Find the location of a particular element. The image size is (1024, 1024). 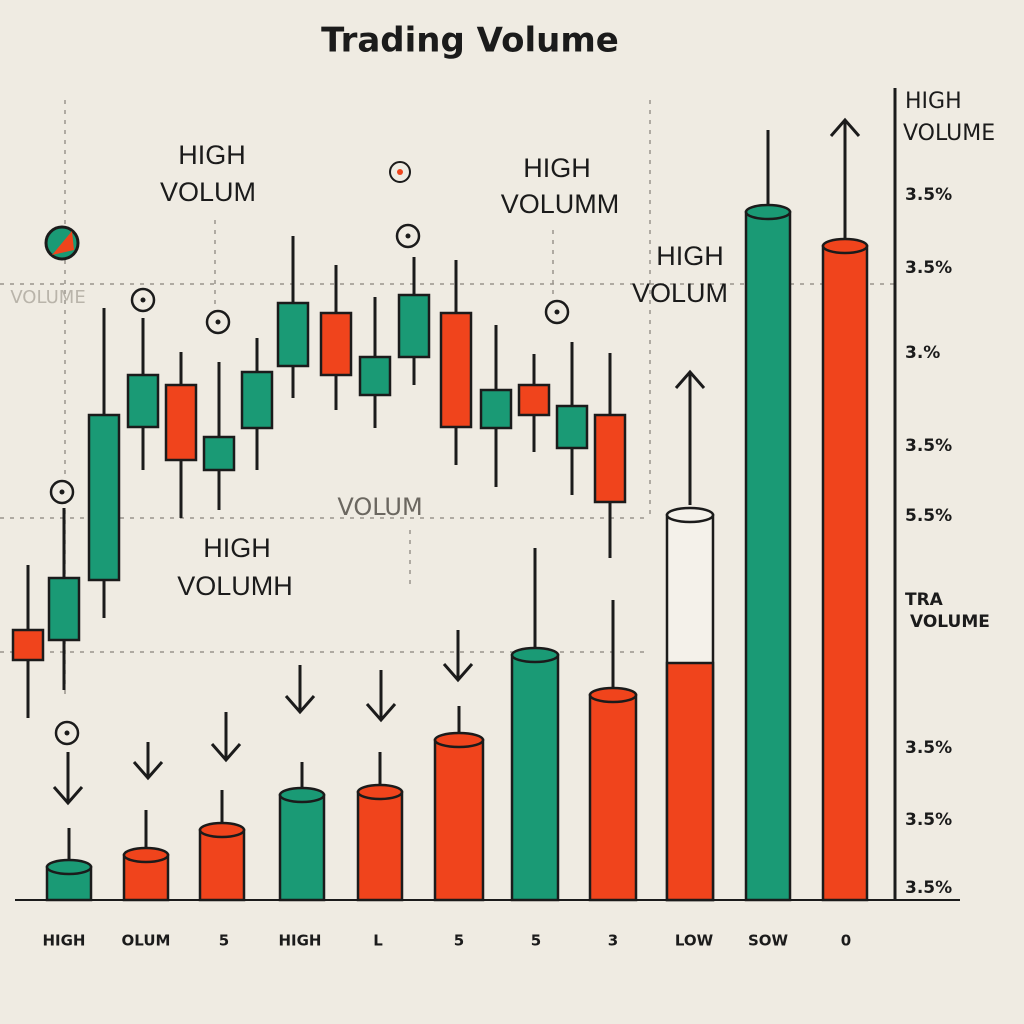

faint-label: VOLUME is located at coordinates (47, 297).